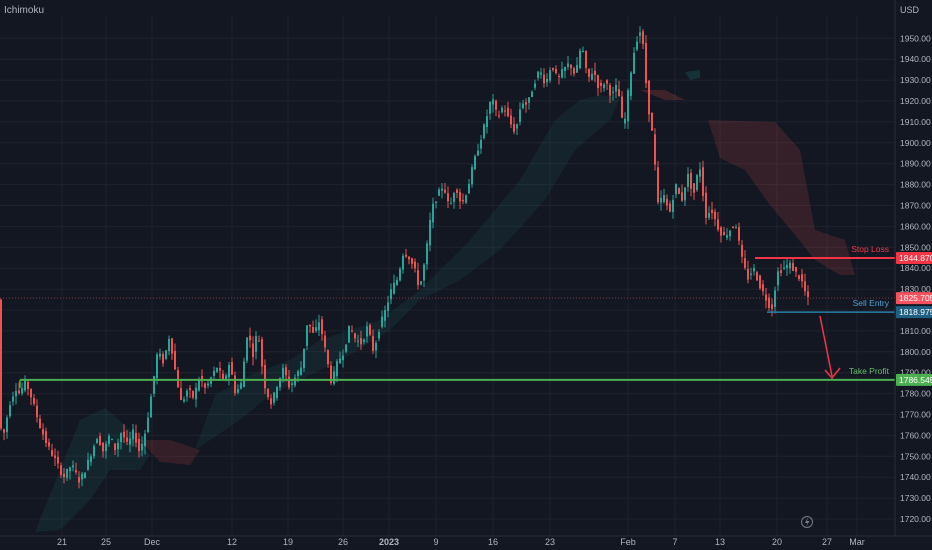 The width and height of the screenshot is (932, 550). What do you see at coordinates (915, 59) in the screenshot?
I see `price-tick-label: 1940.00` at bounding box center [915, 59].